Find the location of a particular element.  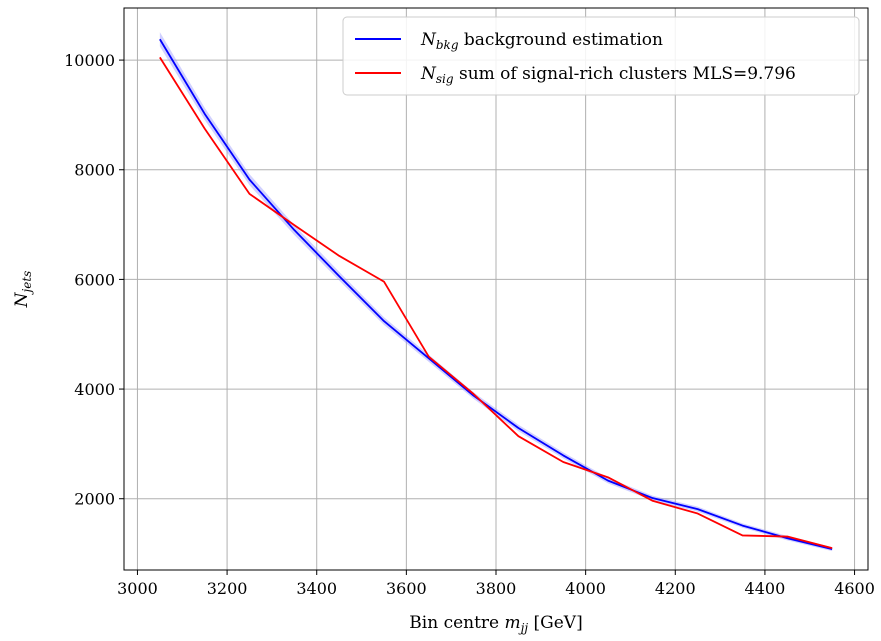

y-axis-label-group: Njets is located at coordinates (23, 290).